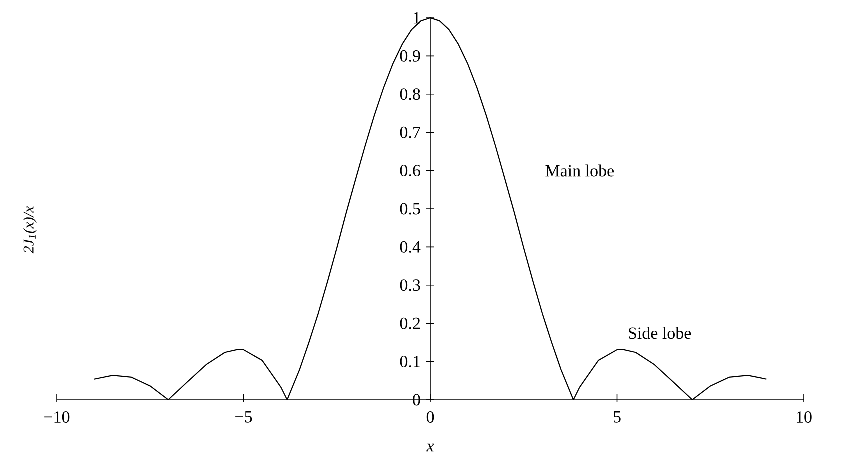 The height and width of the screenshot is (462, 843). I want to click on x-axis-title: x, so click(430, 448).